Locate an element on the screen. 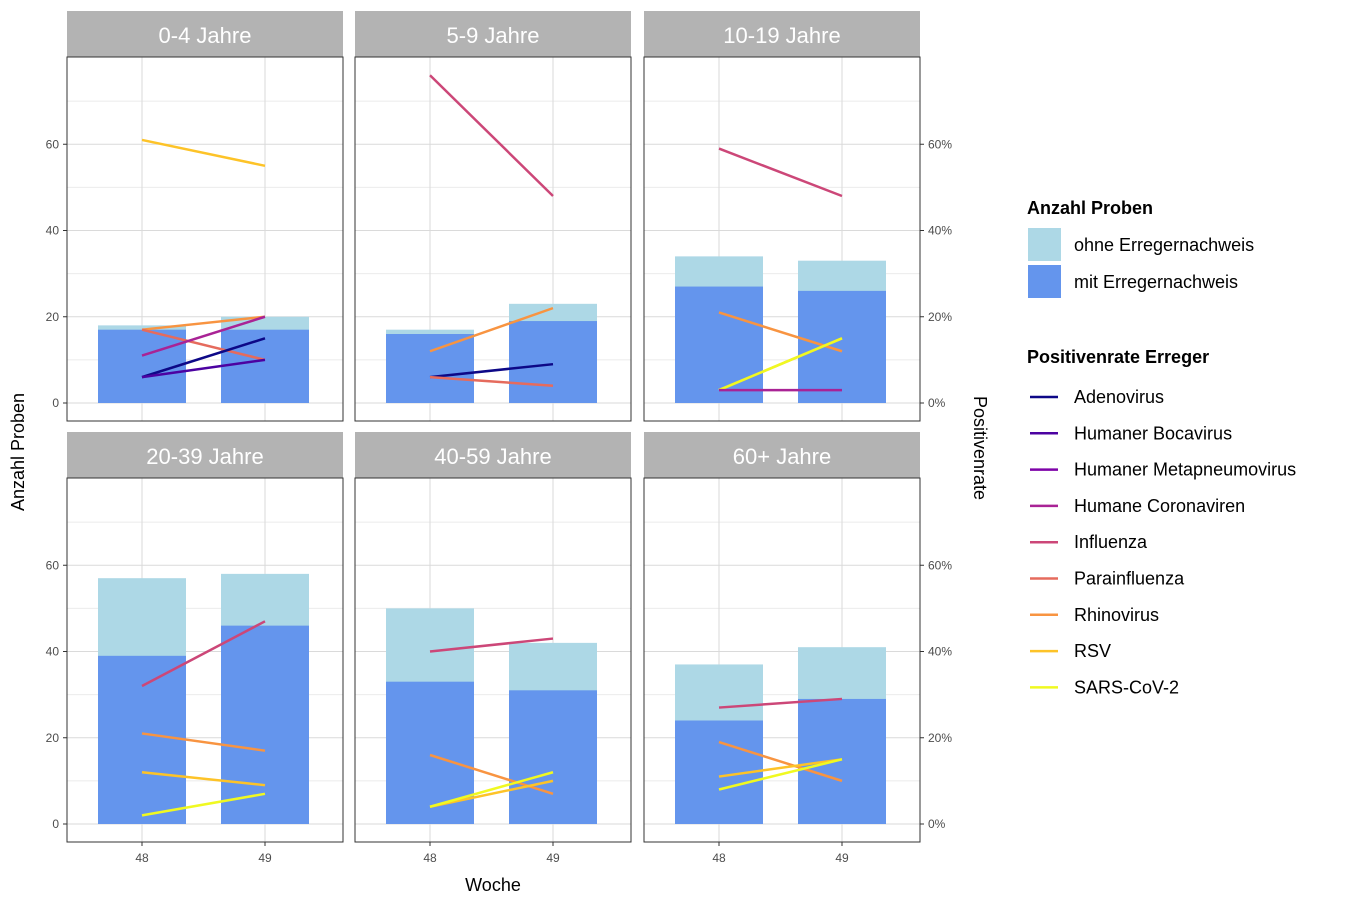 This screenshot has width=1351, height=897. legend-bar-label: ohne Erregernachweis is located at coordinates (1164, 245).